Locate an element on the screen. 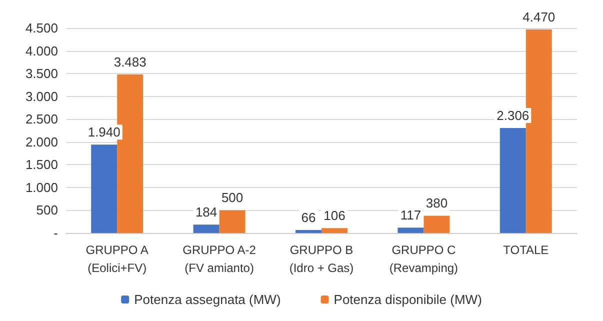 The height and width of the screenshot is (321, 603). y-tick-label: 1.000 is located at coordinates (41, 187).